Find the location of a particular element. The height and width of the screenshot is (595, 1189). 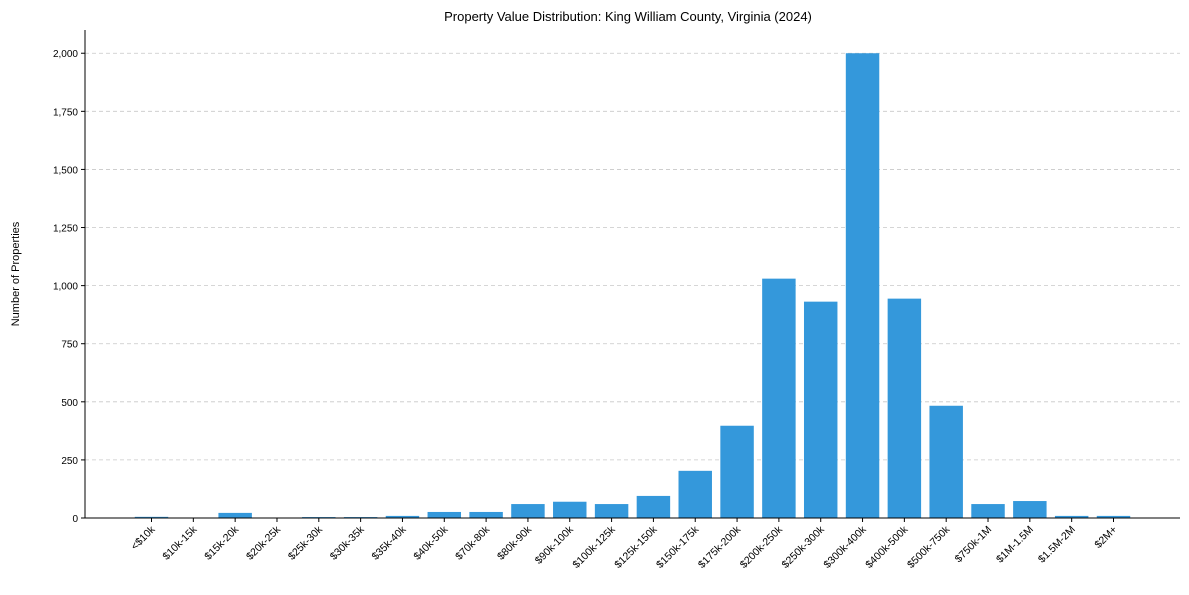

y-tick-label: 1,750 is located at coordinates (65, 112).